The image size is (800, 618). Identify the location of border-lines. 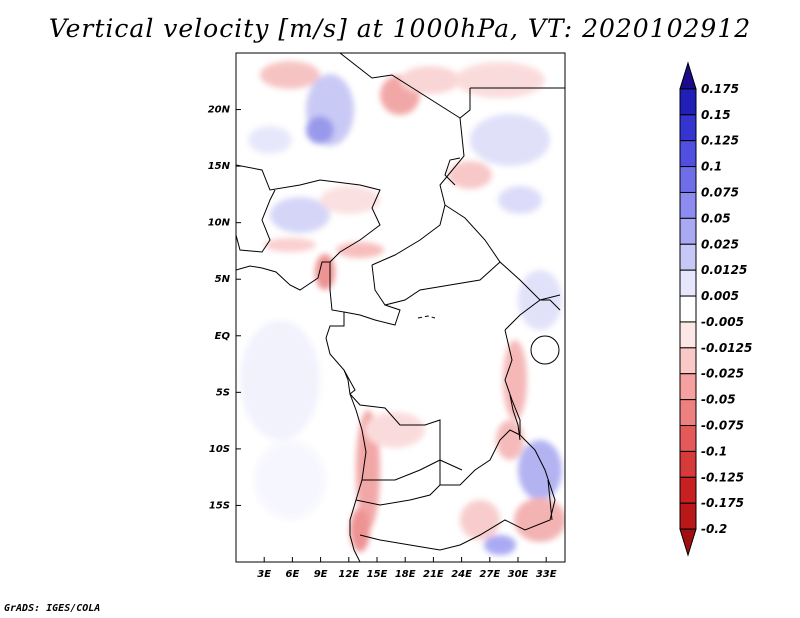
(308, 213).